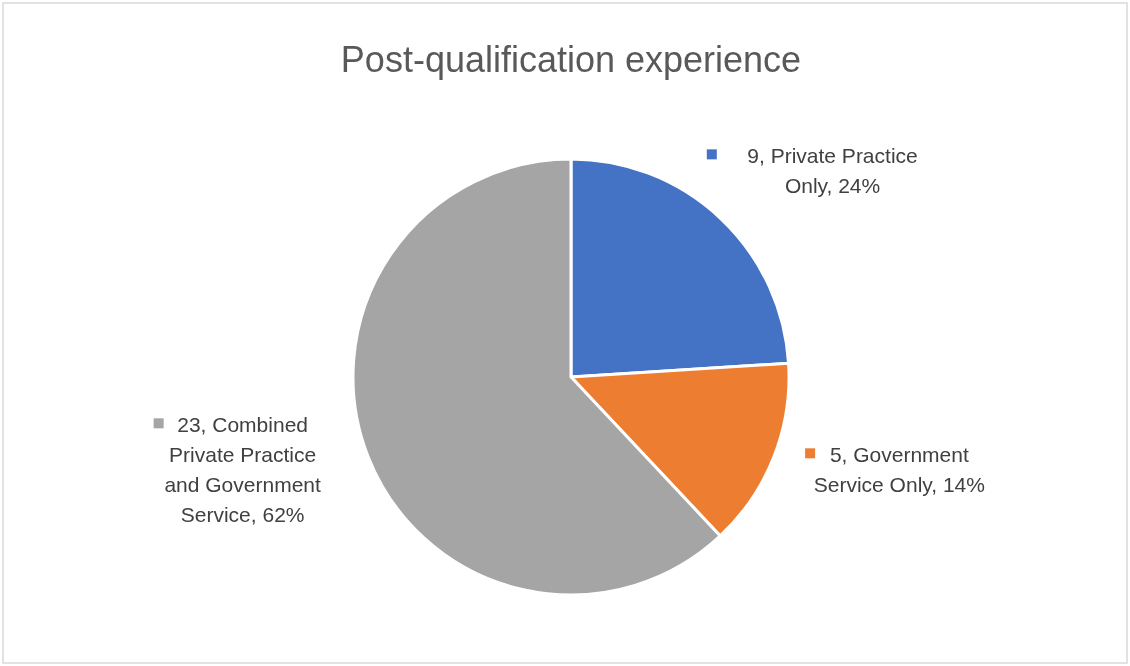 The height and width of the screenshot is (666, 1130). Describe the element at coordinates (571, 59) in the screenshot. I see `chart-title: Post-qualification experience` at that location.